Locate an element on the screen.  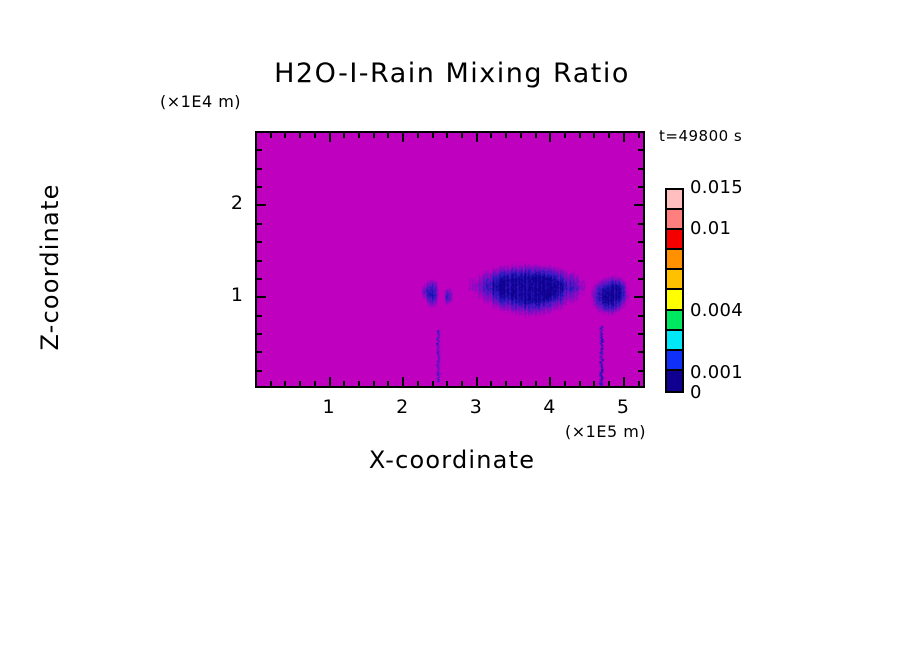
colorbar-tick-label: 0.015 is located at coordinates (717, 187).